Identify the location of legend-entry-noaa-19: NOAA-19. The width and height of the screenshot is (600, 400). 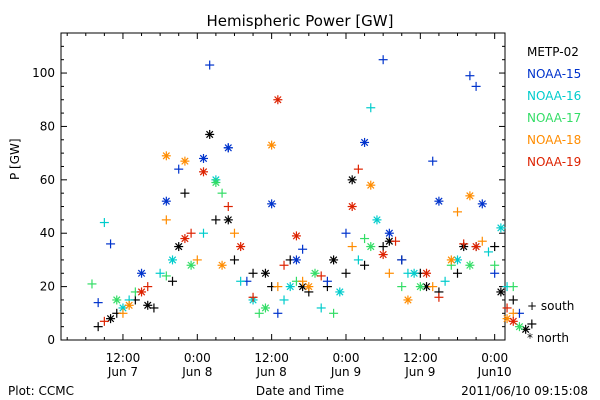
(554, 162).